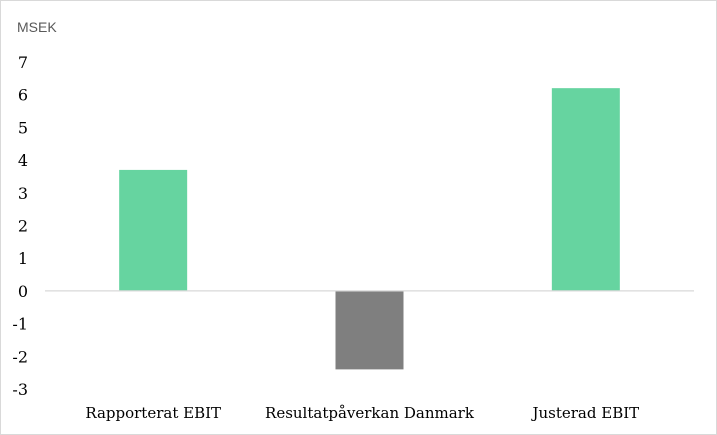 Image resolution: width=717 pixels, height=435 pixels. I want to click on unit-label: MSEK, so click(37, 27).